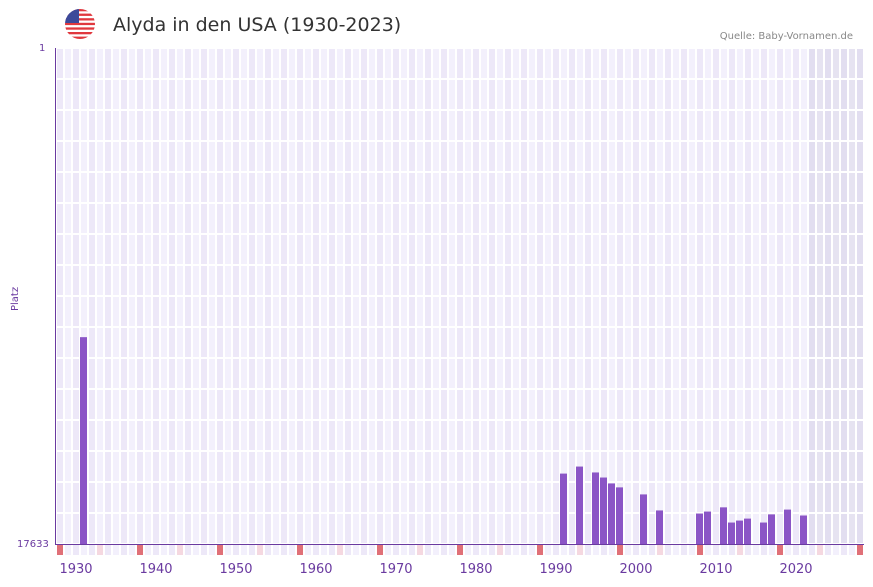  What do you see at coordinates (15, 298) in the screenshot?
I see `y-axis-label: Platz` at bounding box center [15, 298].